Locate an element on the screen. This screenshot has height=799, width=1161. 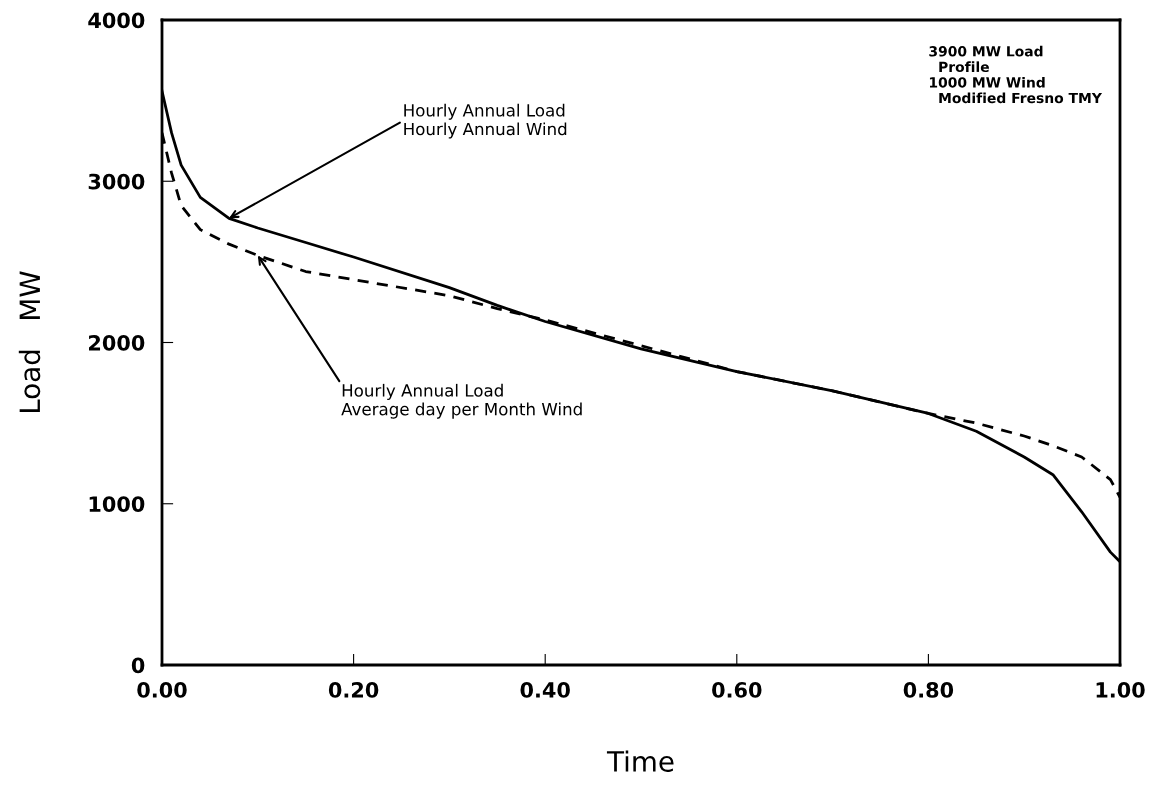
x-tick-label: 0.60 is located at coordinates (737, 690).